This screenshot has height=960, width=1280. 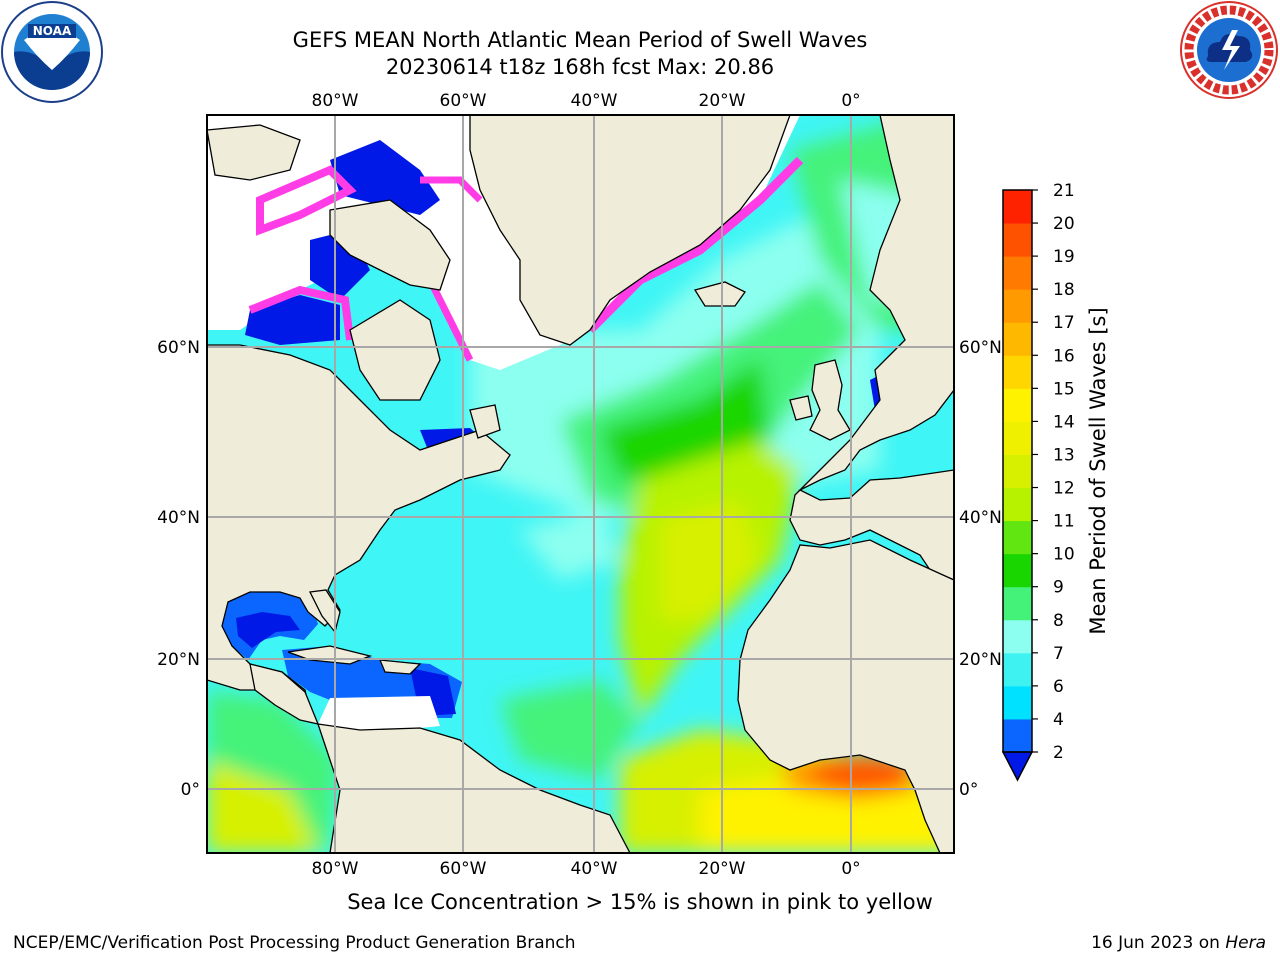 What do you see at coordinates (1064, 356) in the screenshot?
I see `colorbar-tick-label: 16` at bounding box center [1064, 356].